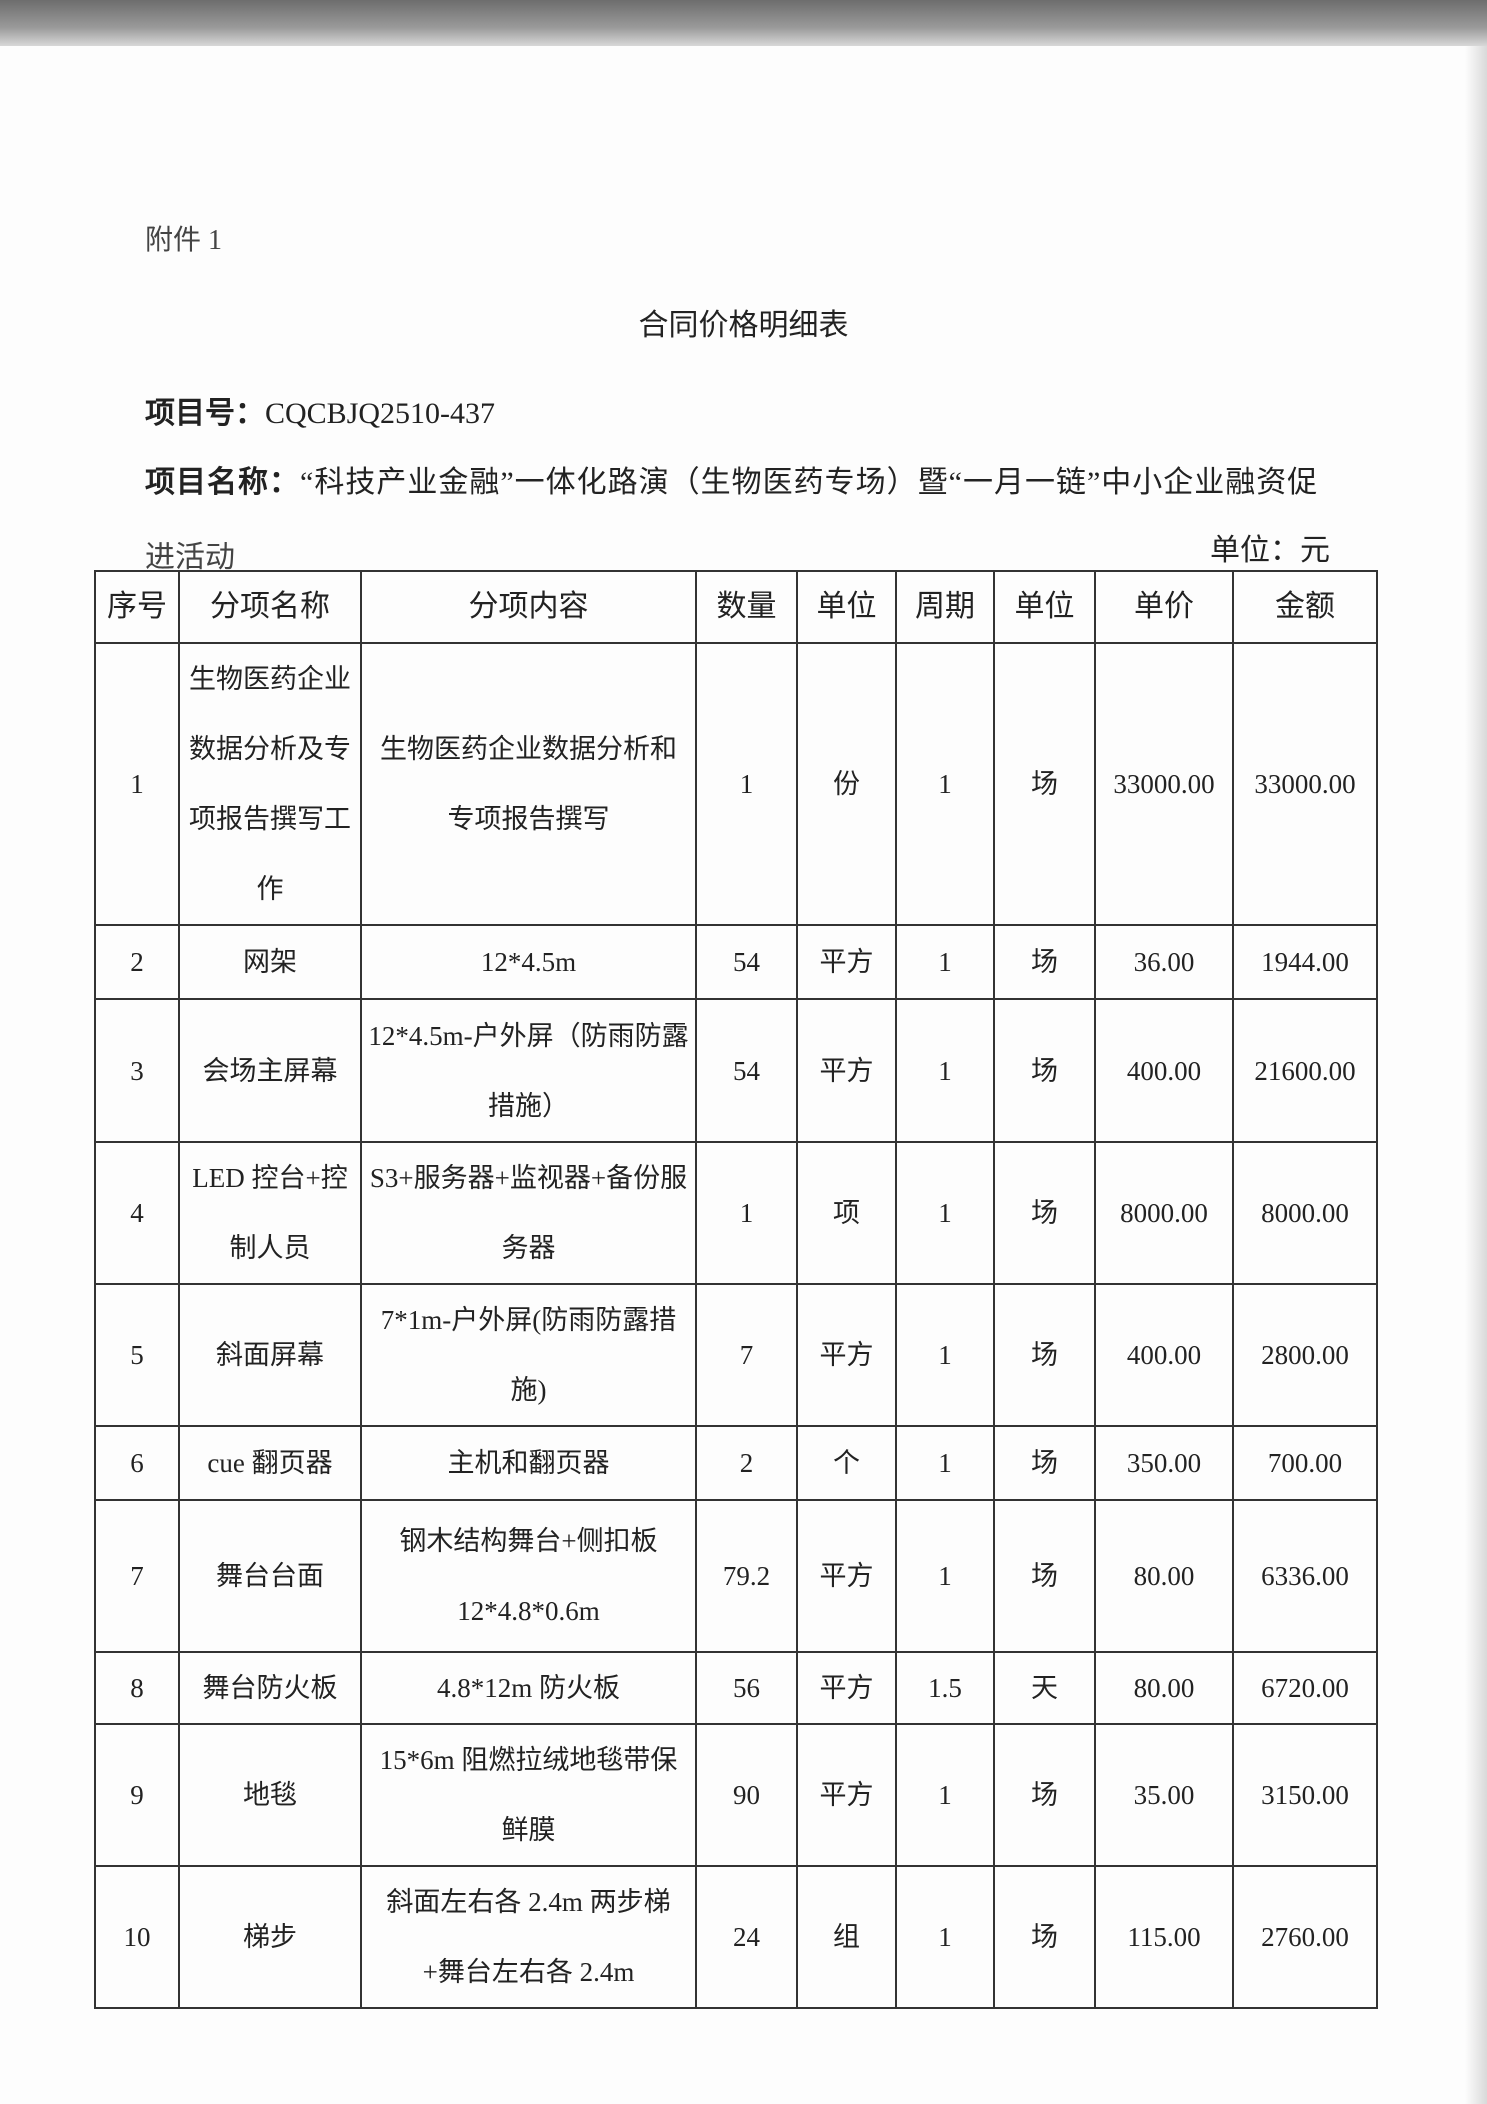 The height and width of the screenshot is (2104, 1487). Describe the element at coordinates (137, 1937) in the screenshot. I see `cell-col-index: 10` at that location.